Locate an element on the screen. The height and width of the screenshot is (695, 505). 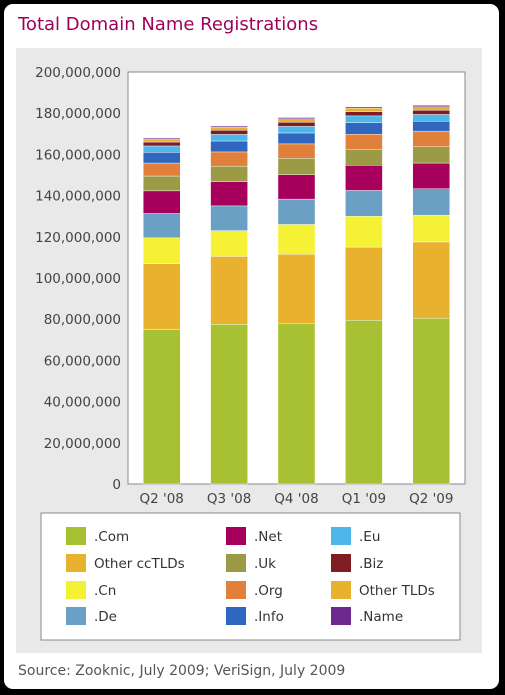
y-tick-label: 120,000,000 is located at coordinates (78, 238).